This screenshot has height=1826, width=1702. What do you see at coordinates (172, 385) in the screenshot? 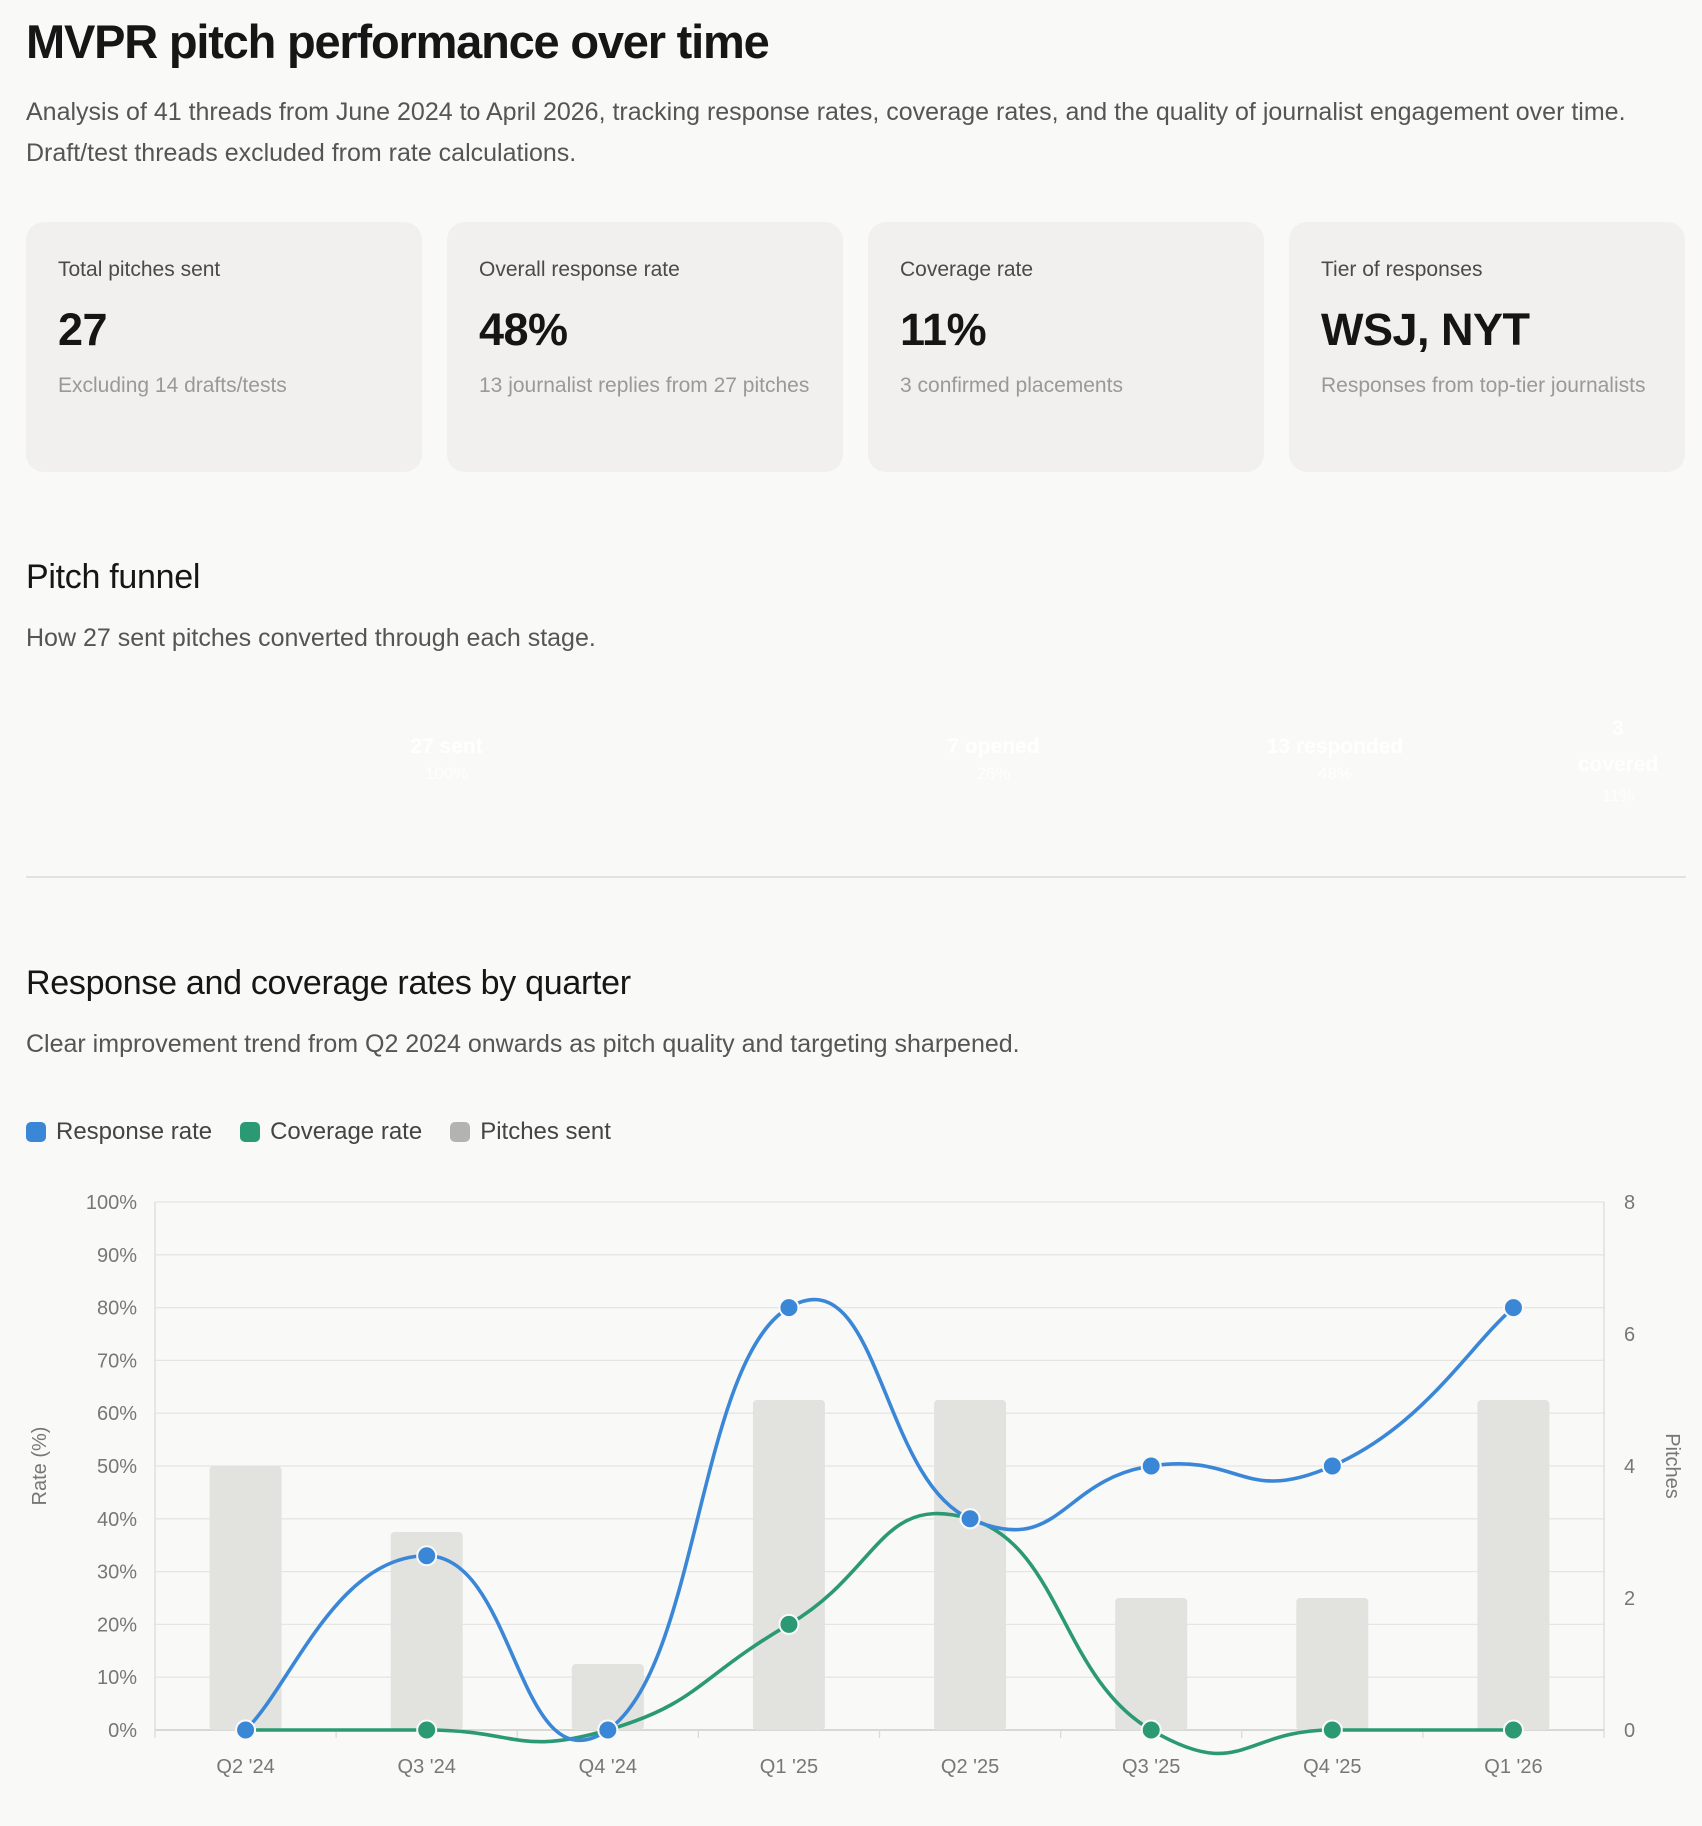
I see `stat-subtext: Excluding 14 drafts/tests` at bounding box center [172, 385].